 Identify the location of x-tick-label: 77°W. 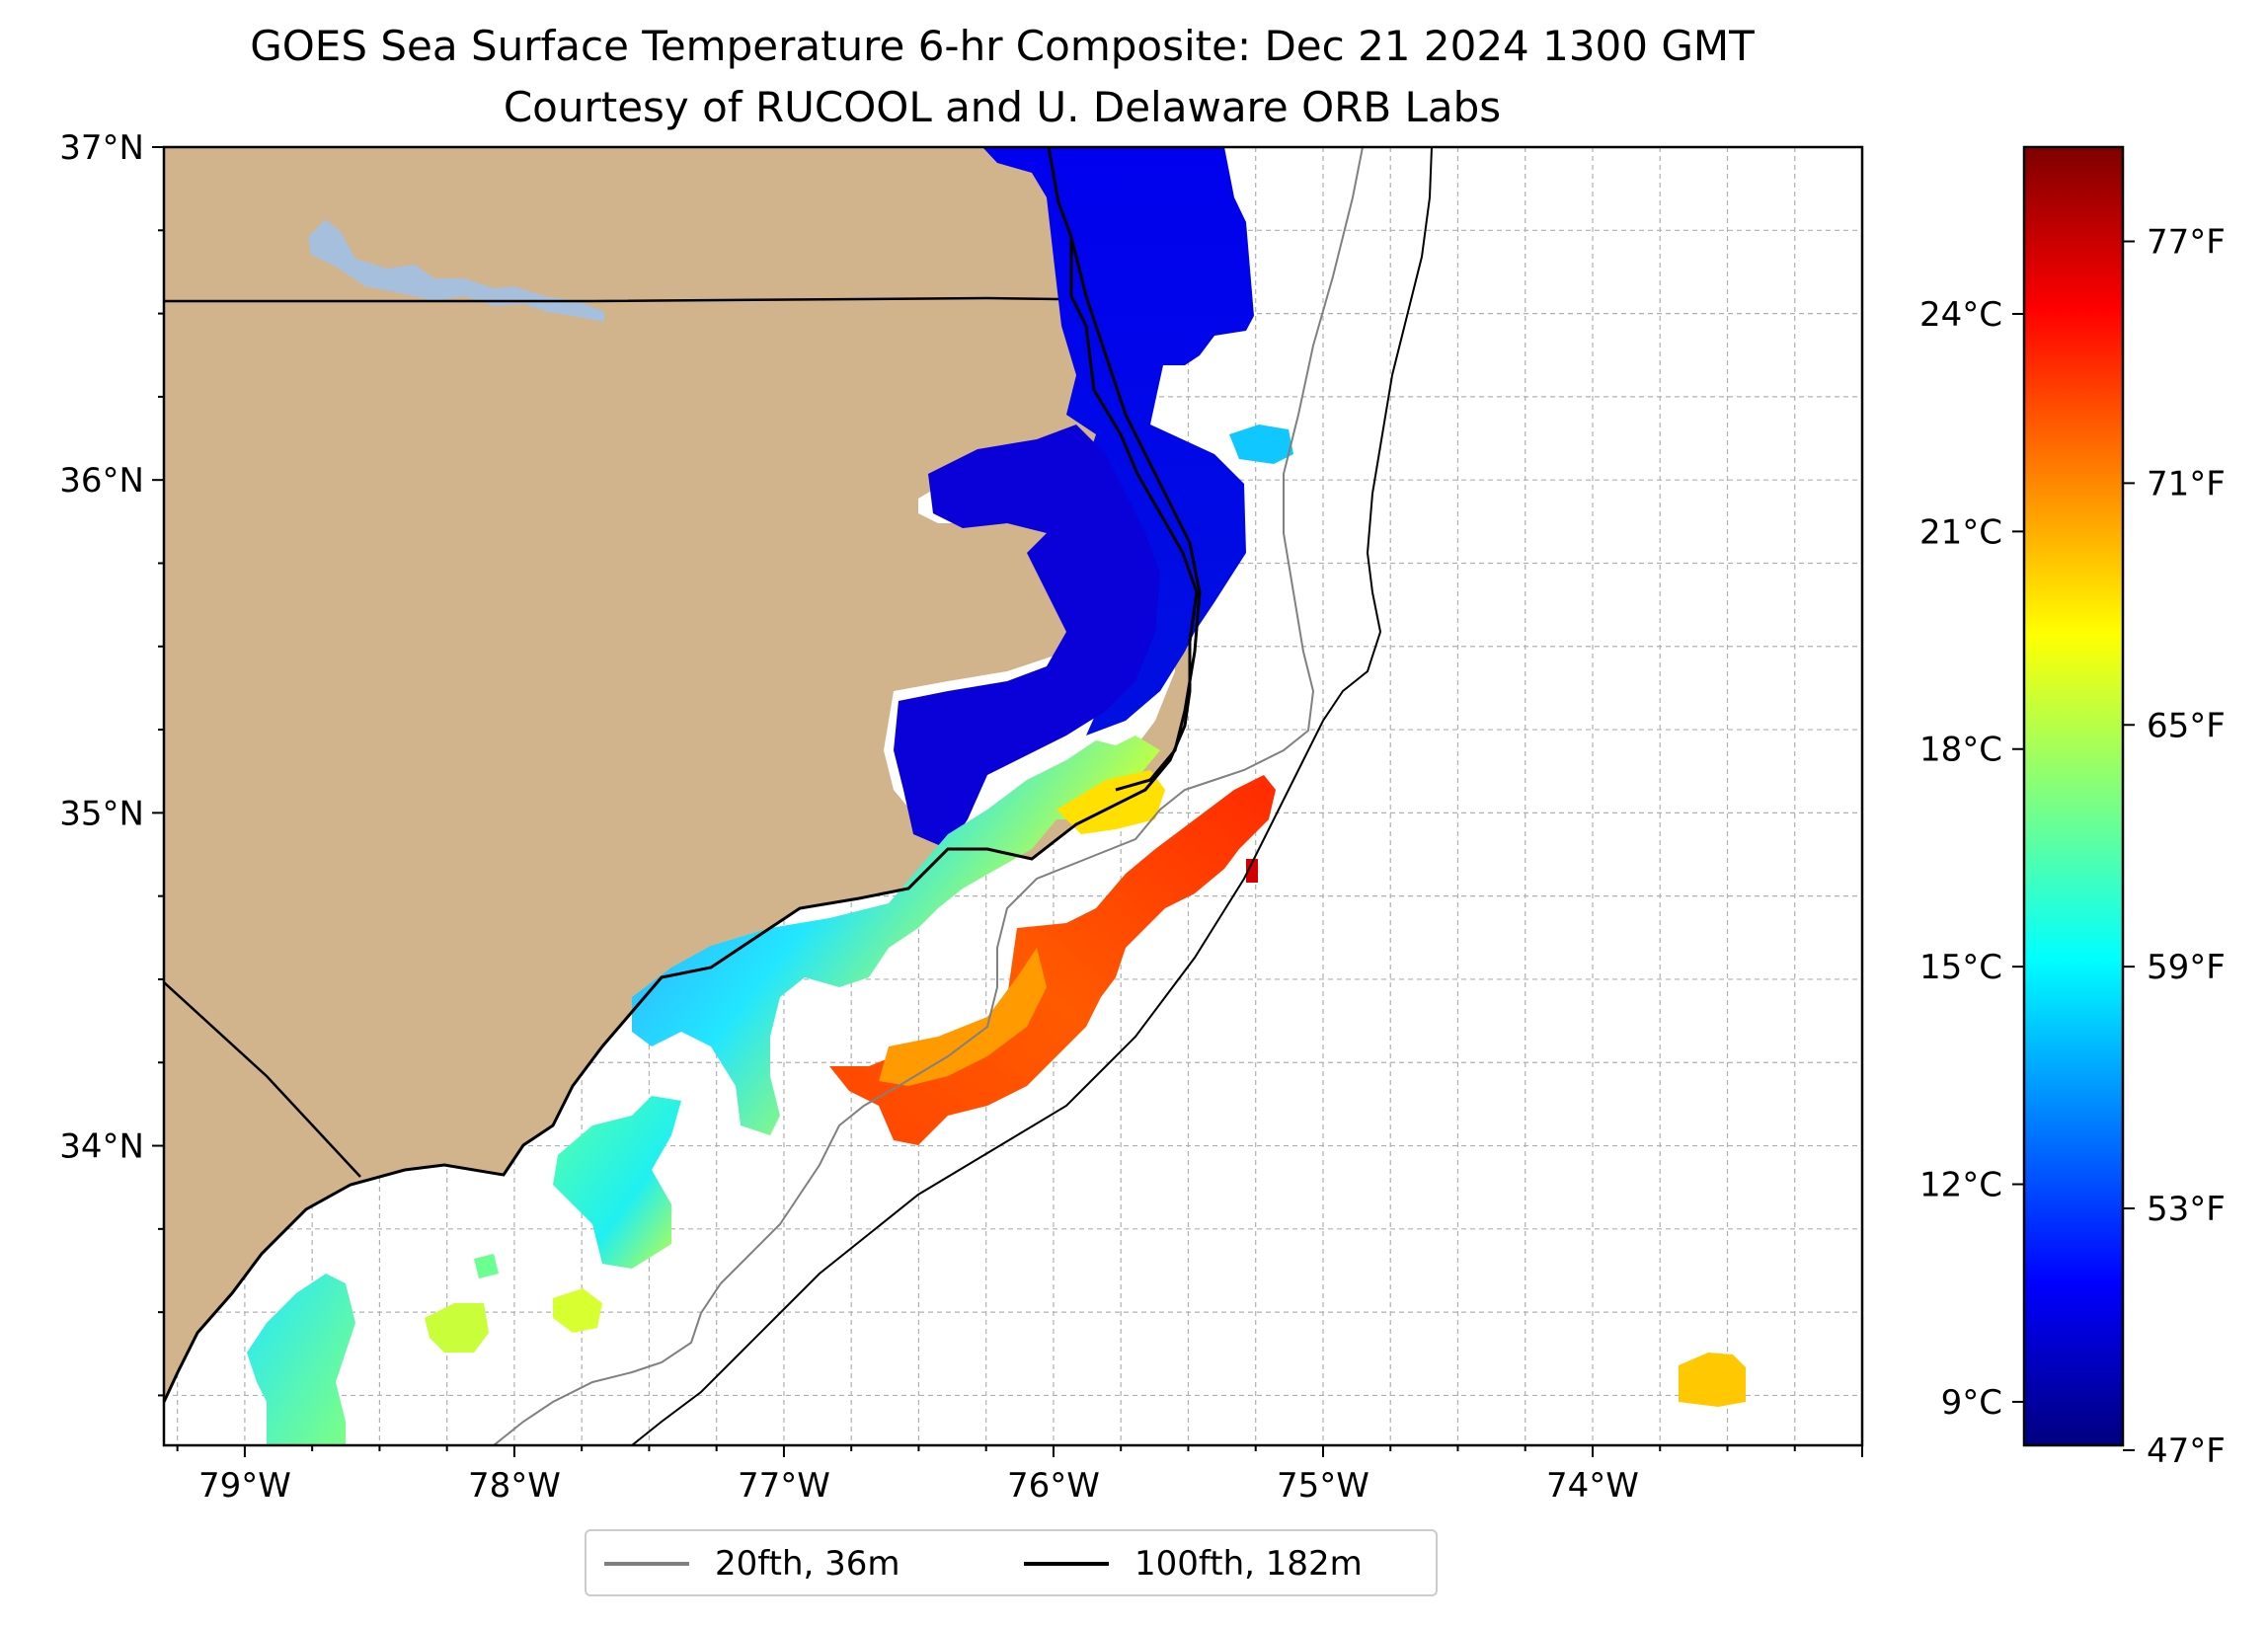
(784, 1486).